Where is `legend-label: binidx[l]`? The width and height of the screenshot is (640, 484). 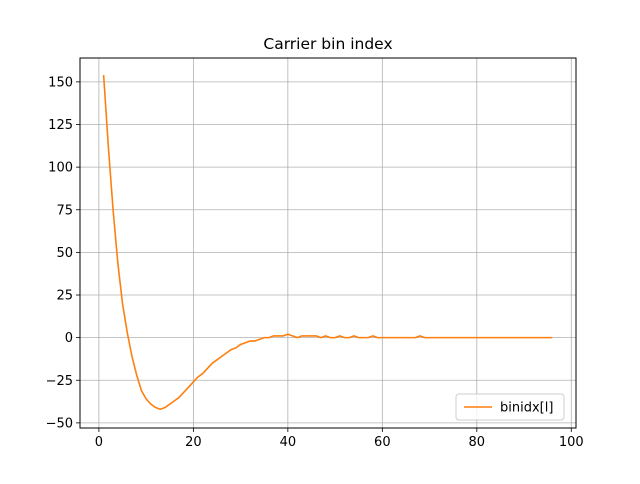
legend-label: binidx[l] is located at coordinates (526, 408).